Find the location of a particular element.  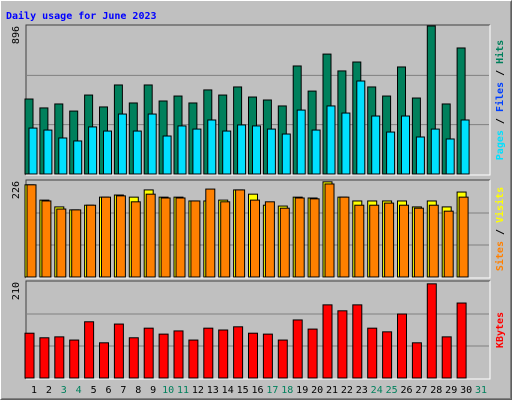

x-tick-label: 14 is located at coordinates (228, 390).